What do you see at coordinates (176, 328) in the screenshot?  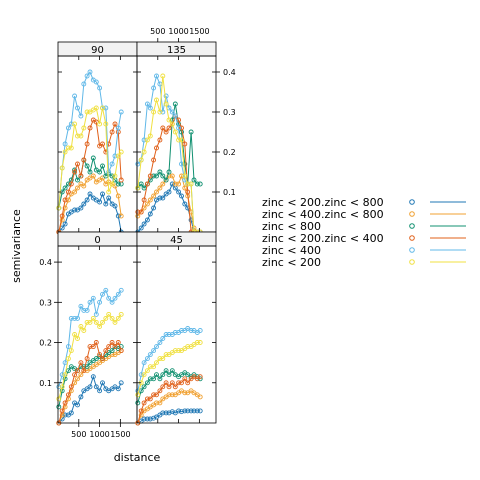 I see `panel-45: 45` at bounding box center [176, 328].